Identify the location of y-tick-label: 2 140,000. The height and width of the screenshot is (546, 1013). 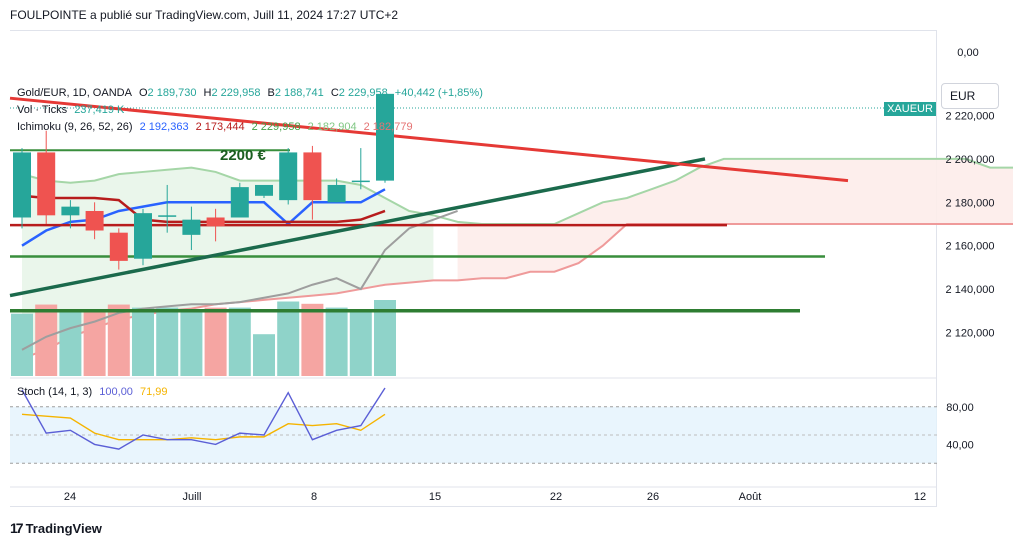
(970, 290).